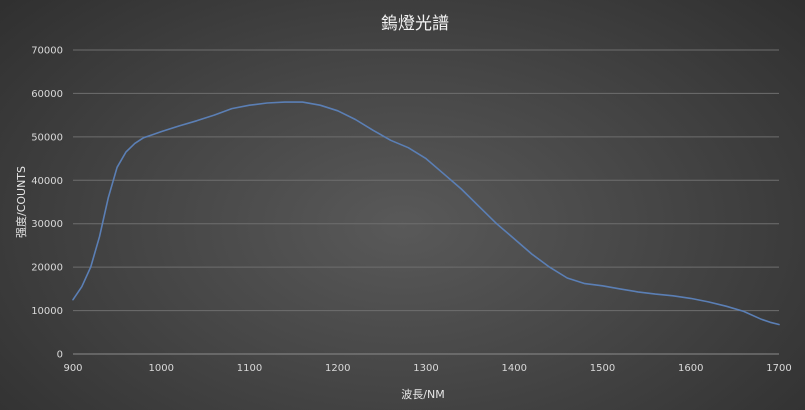 The height and width of the screenshot is (410, 805). I want to click on y-axis-title: 强度/COUNTS, so click(21, 202).